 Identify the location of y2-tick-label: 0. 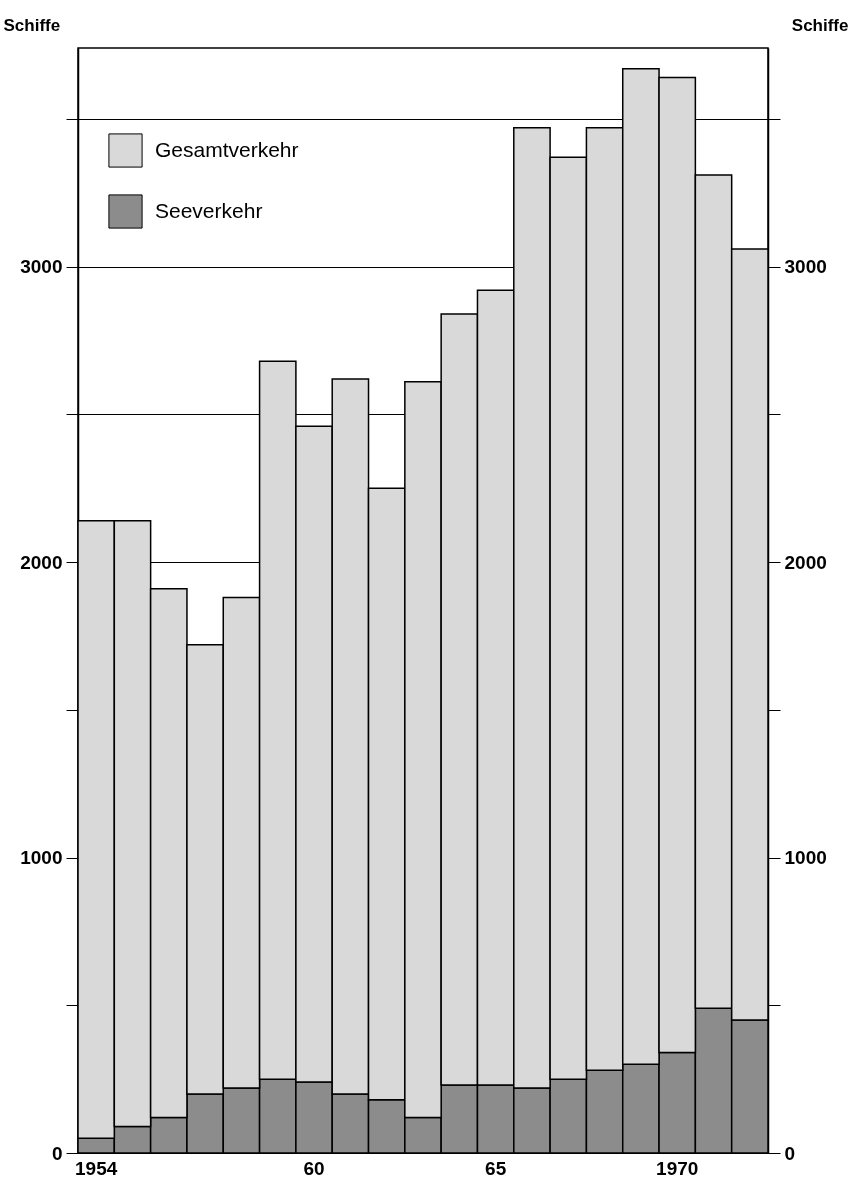
(790, 1153).